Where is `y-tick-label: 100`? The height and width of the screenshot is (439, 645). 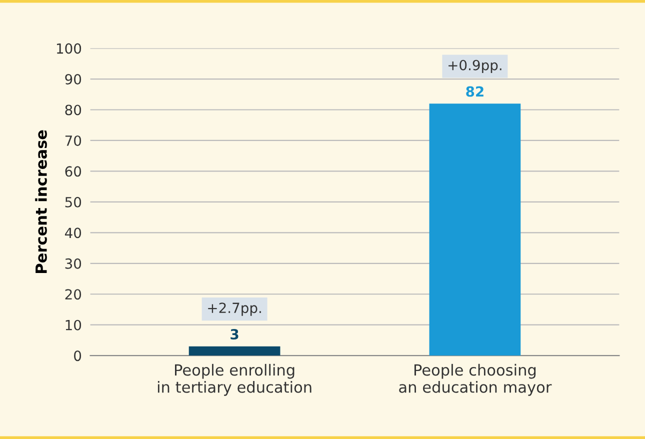 y-tick-label: 100 is located at coordinates (69, 48).